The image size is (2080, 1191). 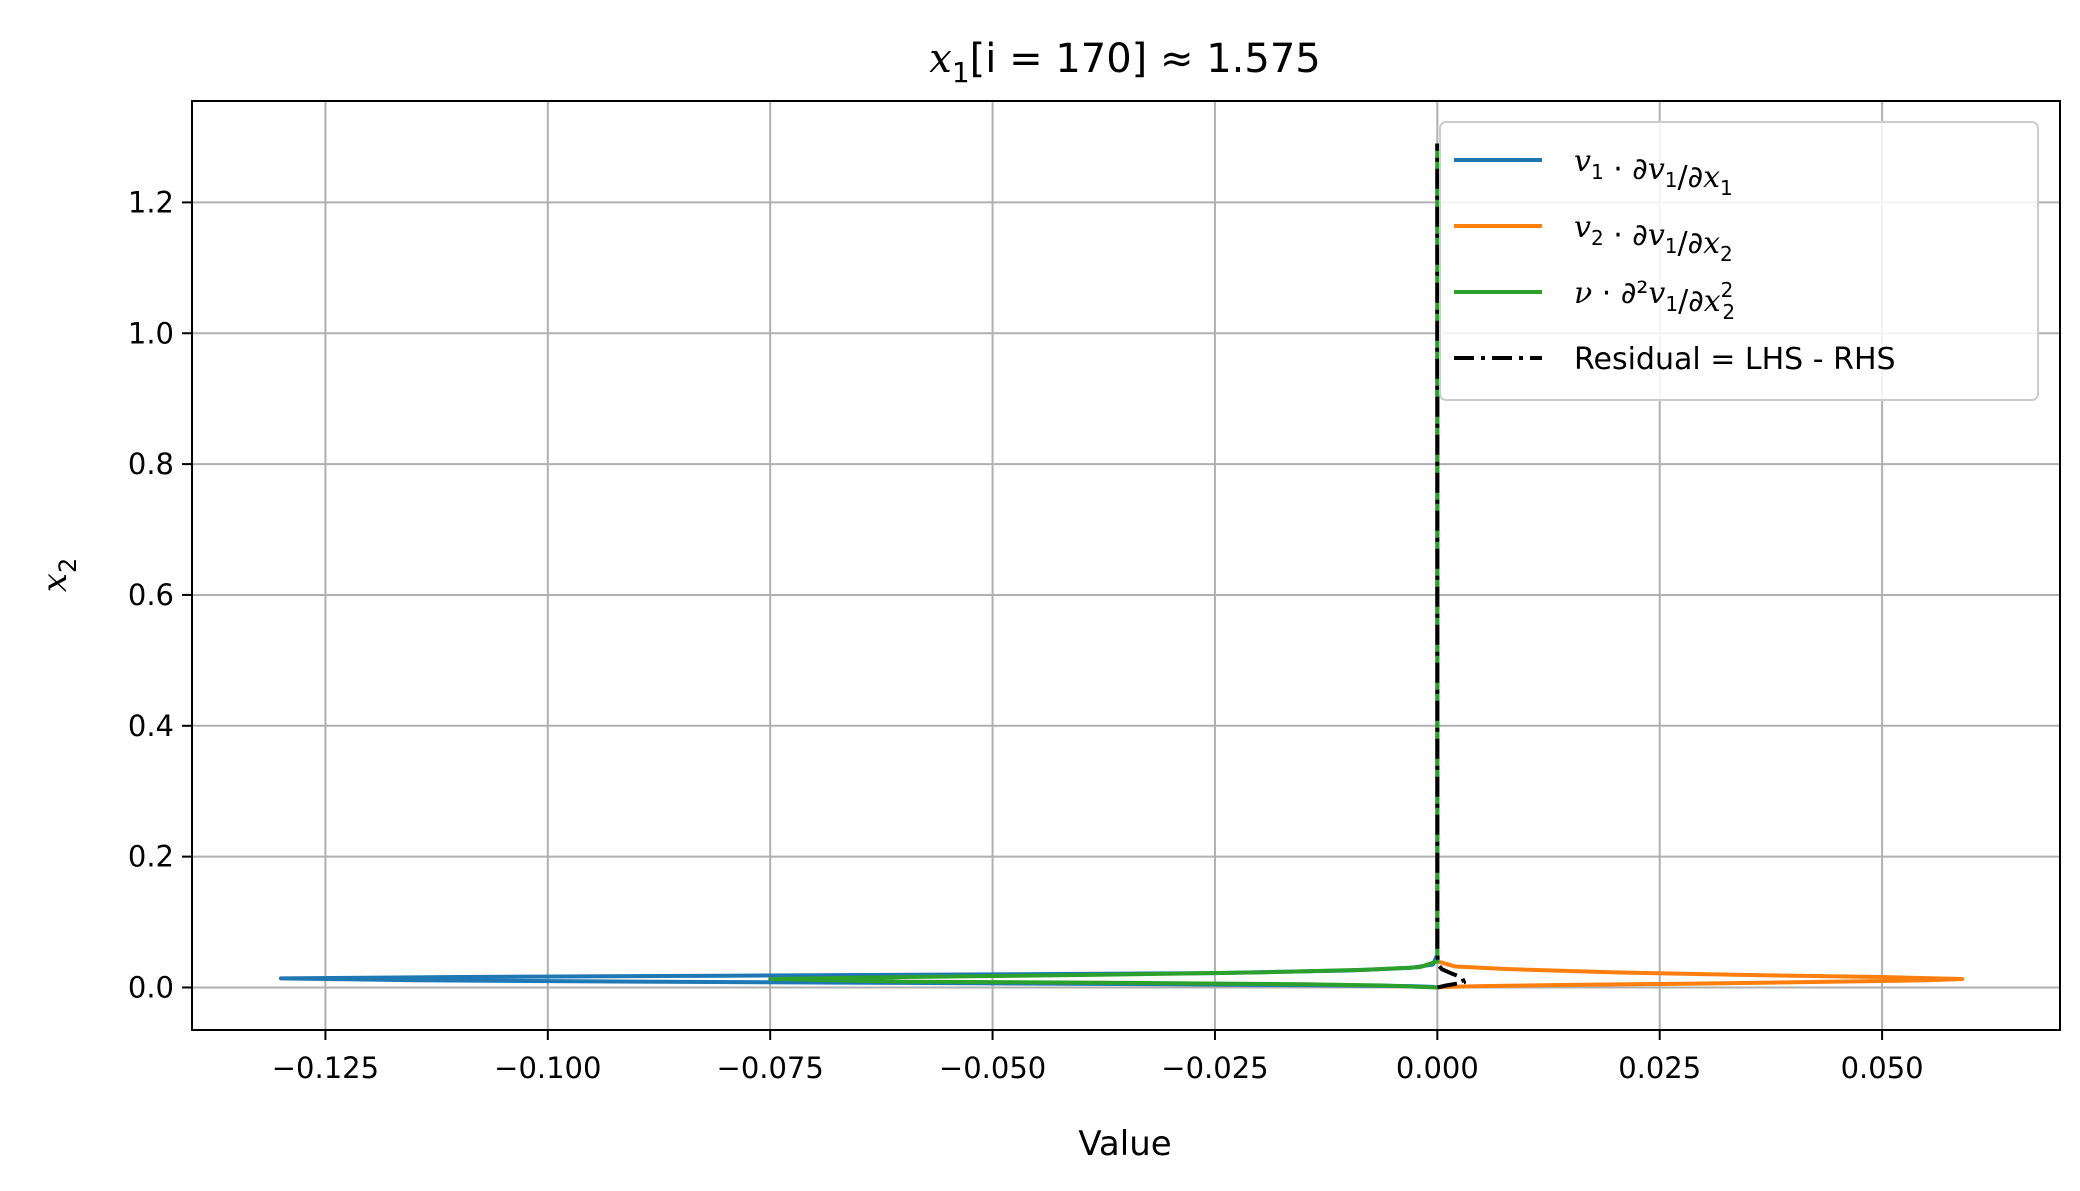 What do you see at coordinates (1882, 1068) in the screenshot?
I see `x-tick-label: 0.050` at bounding box center [1882, 1068].